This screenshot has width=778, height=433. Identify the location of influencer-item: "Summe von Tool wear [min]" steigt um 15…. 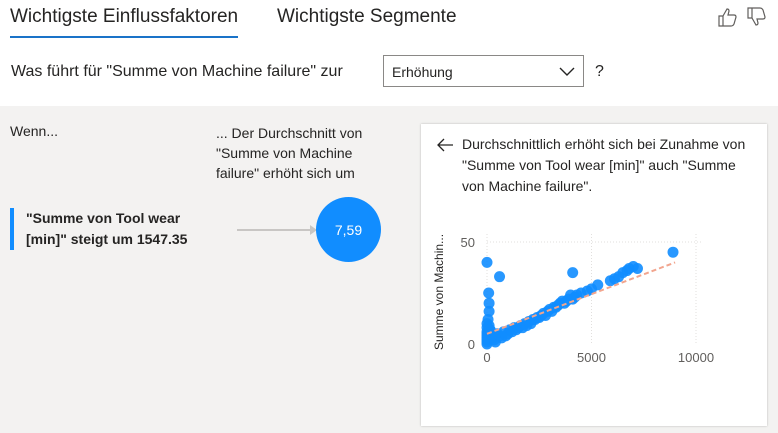
(110, 229).